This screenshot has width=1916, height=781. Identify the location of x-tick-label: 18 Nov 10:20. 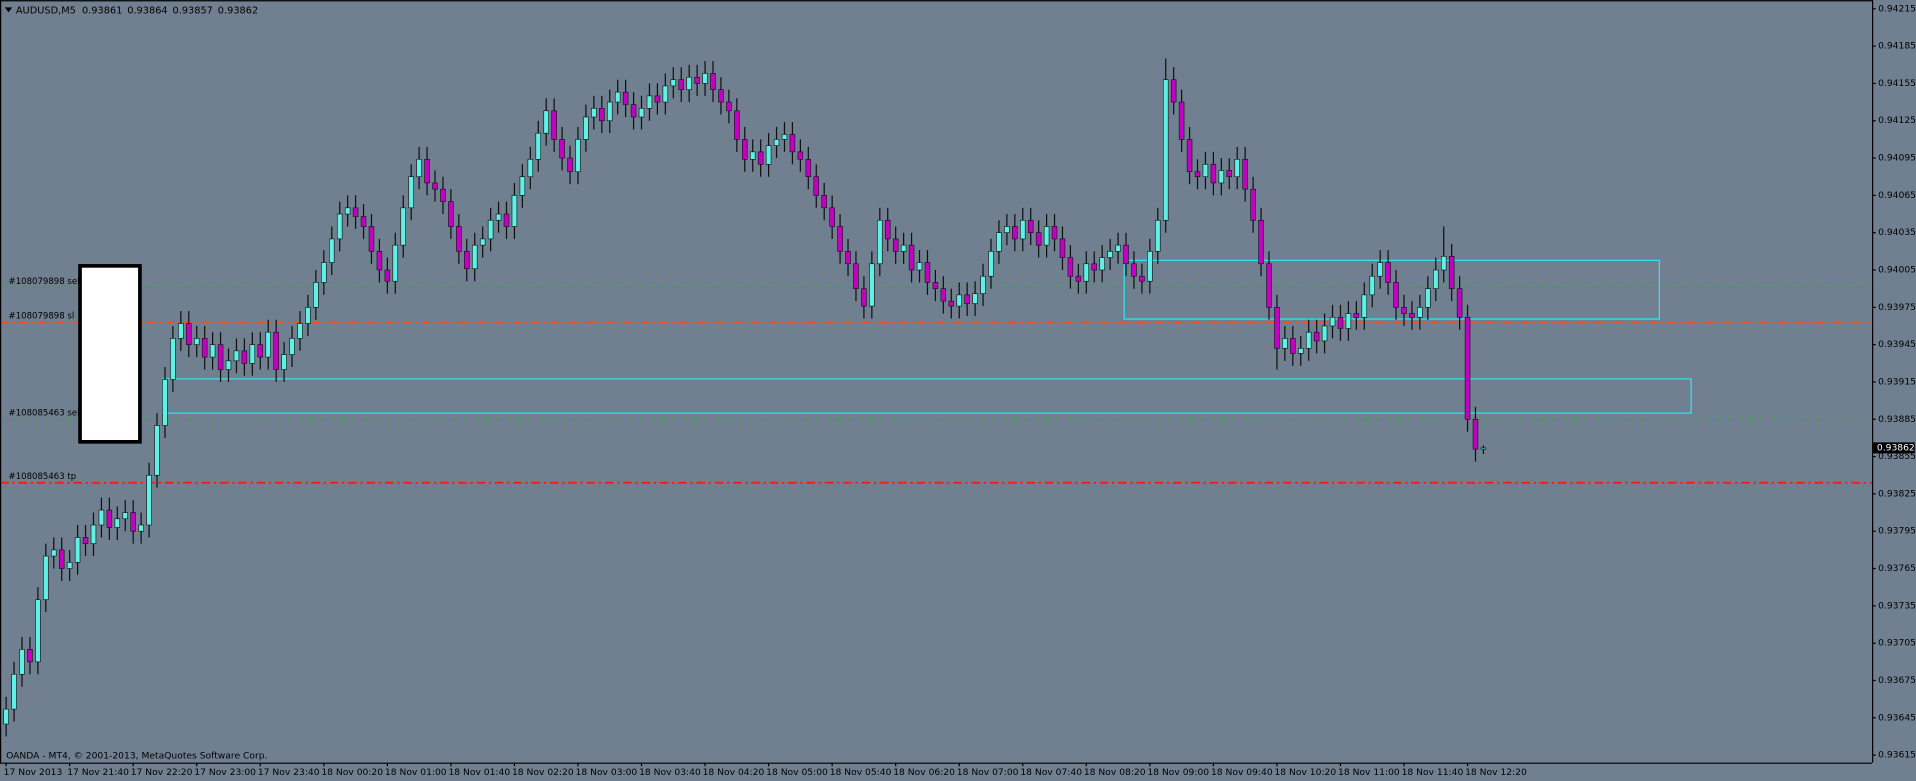
(1305, 772).